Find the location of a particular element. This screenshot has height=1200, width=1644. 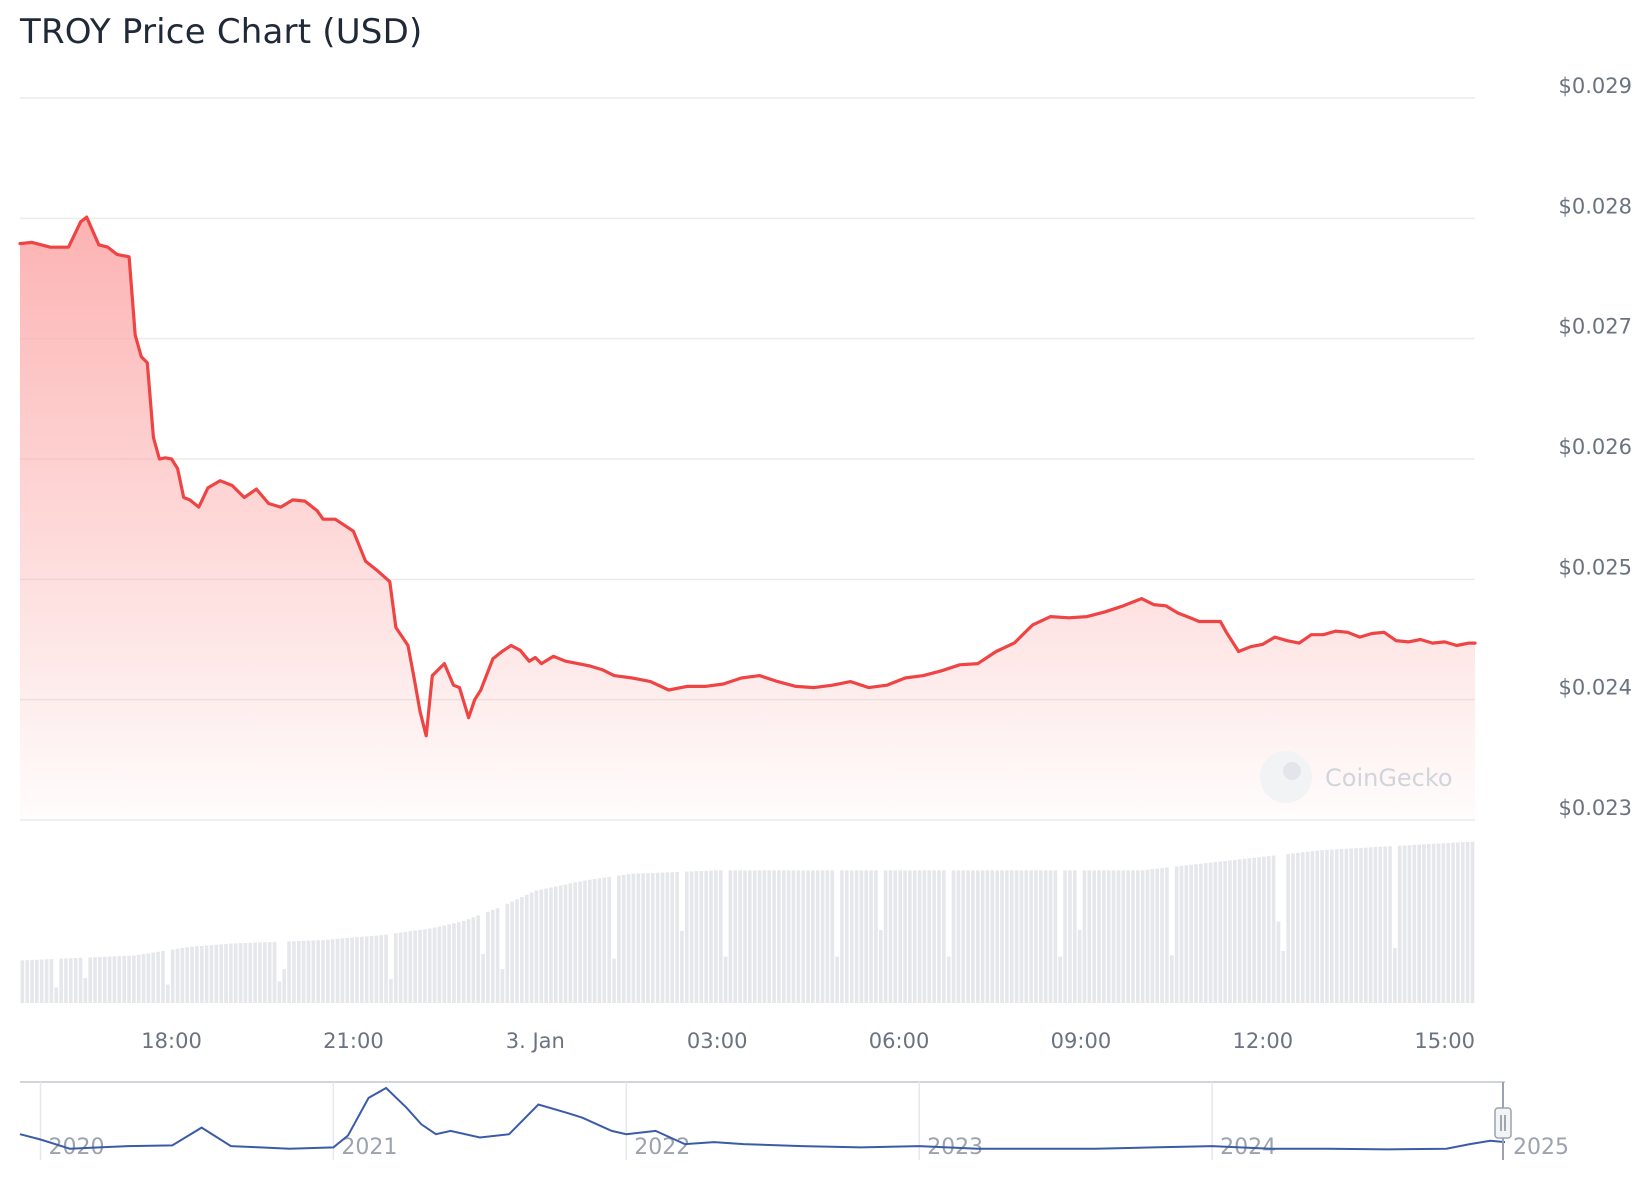

x-tick-label: 03:00 is located at coordinates (717, 1041).